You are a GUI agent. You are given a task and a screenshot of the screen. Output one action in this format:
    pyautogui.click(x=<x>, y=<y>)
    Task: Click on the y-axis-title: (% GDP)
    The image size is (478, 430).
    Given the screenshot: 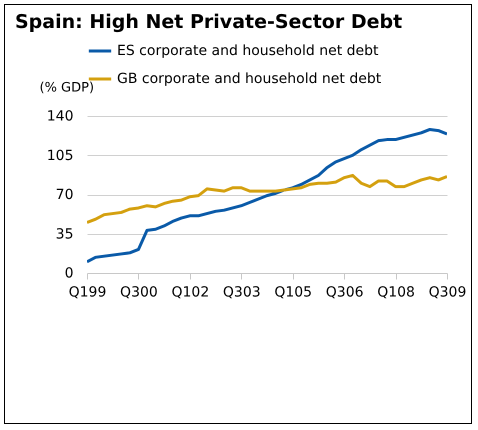 What is the action you would take?
    pyautogui.click(x=67, y=88)
    